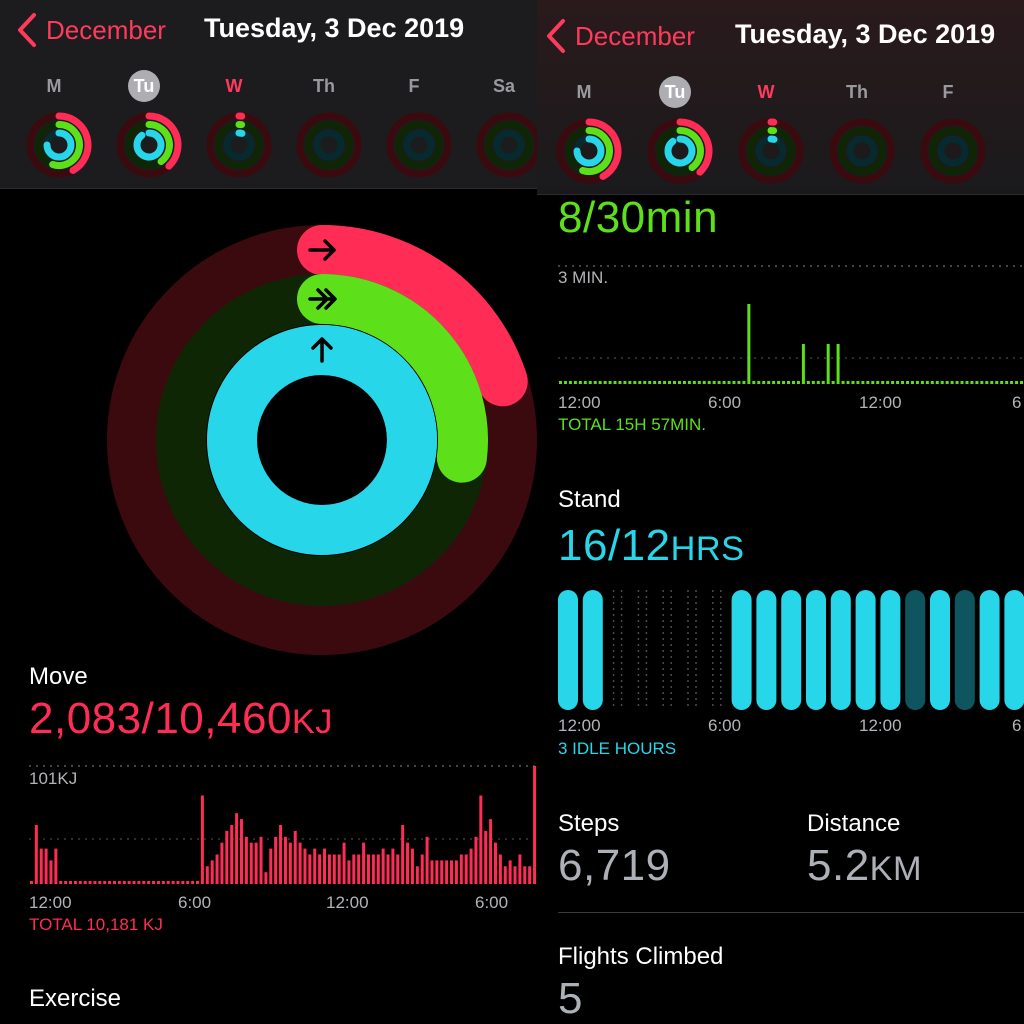  What do you see at coordinates (1017, 402) in the screenshot?
I see `exercise-tick-4: 6` at bounding box center [1017, 402].